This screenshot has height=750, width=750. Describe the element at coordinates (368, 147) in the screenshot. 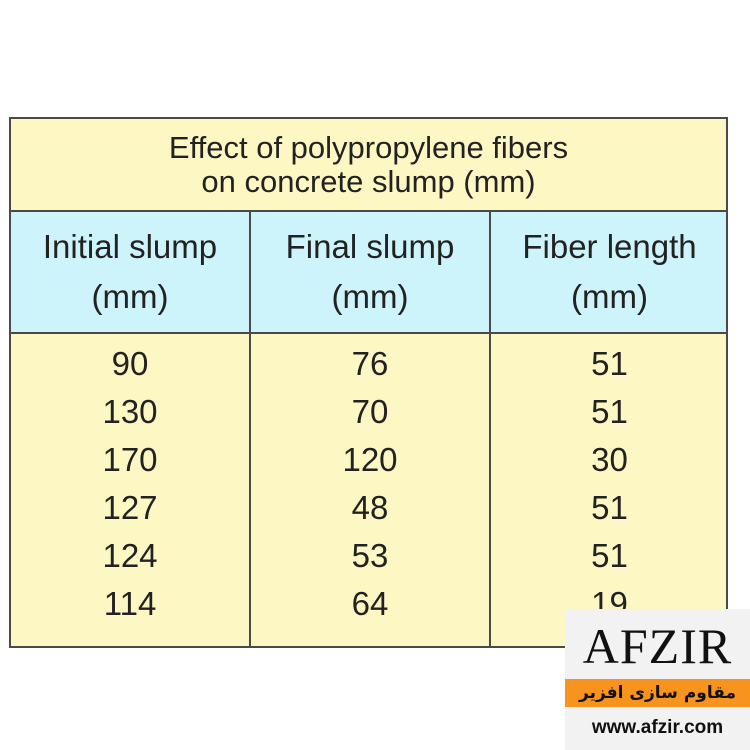

I see `table-title-line-1: Effect of polypropylene fibers` at that location.